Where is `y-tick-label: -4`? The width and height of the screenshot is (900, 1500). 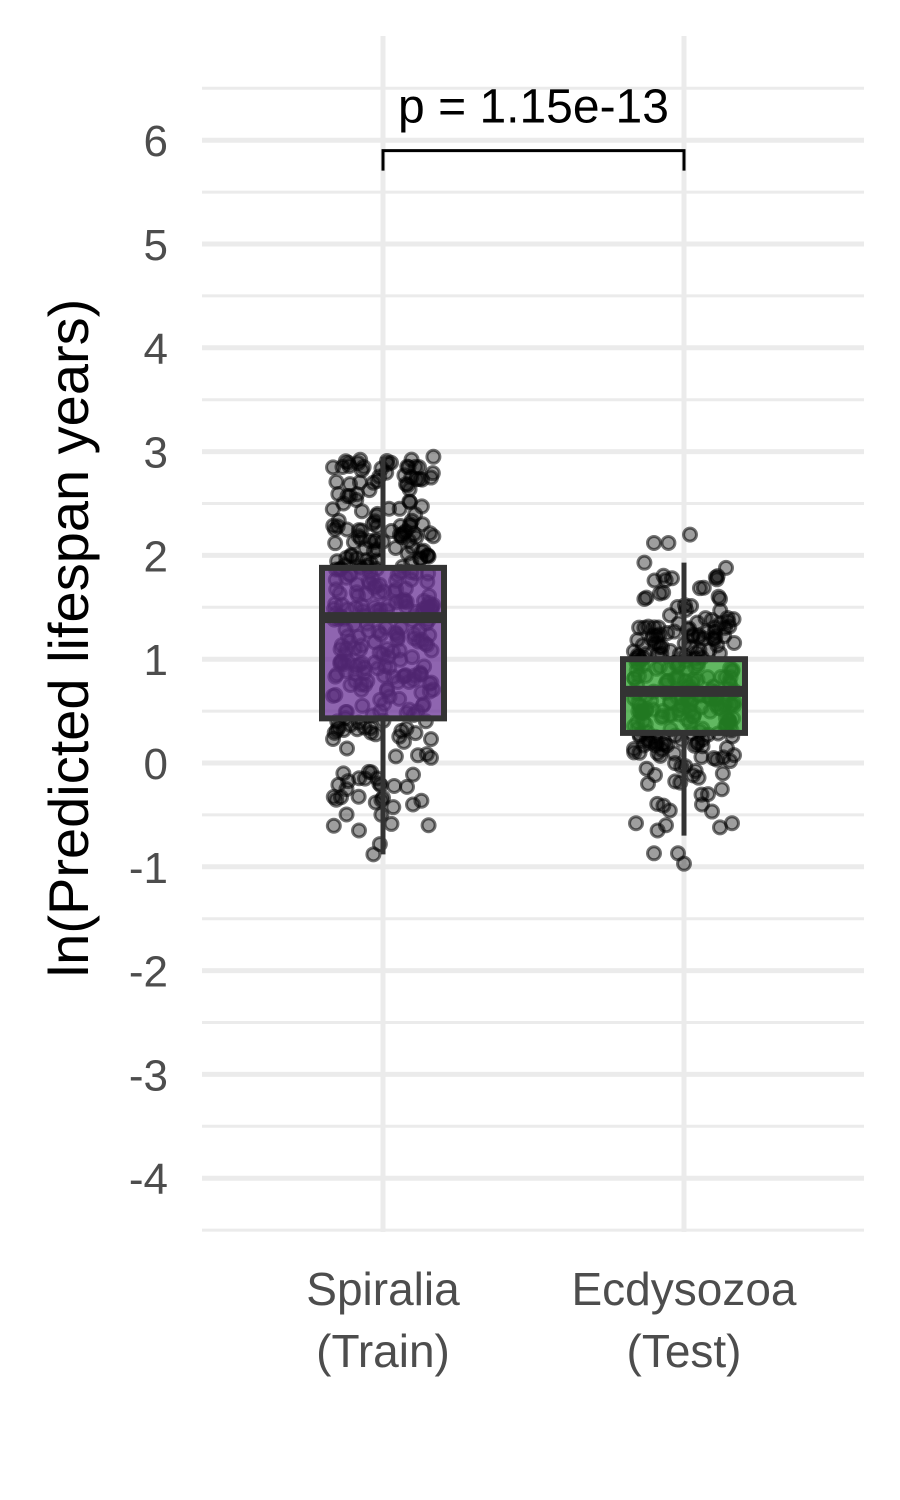
y-tick-label: -4 is located at coordinates (148, 1179).